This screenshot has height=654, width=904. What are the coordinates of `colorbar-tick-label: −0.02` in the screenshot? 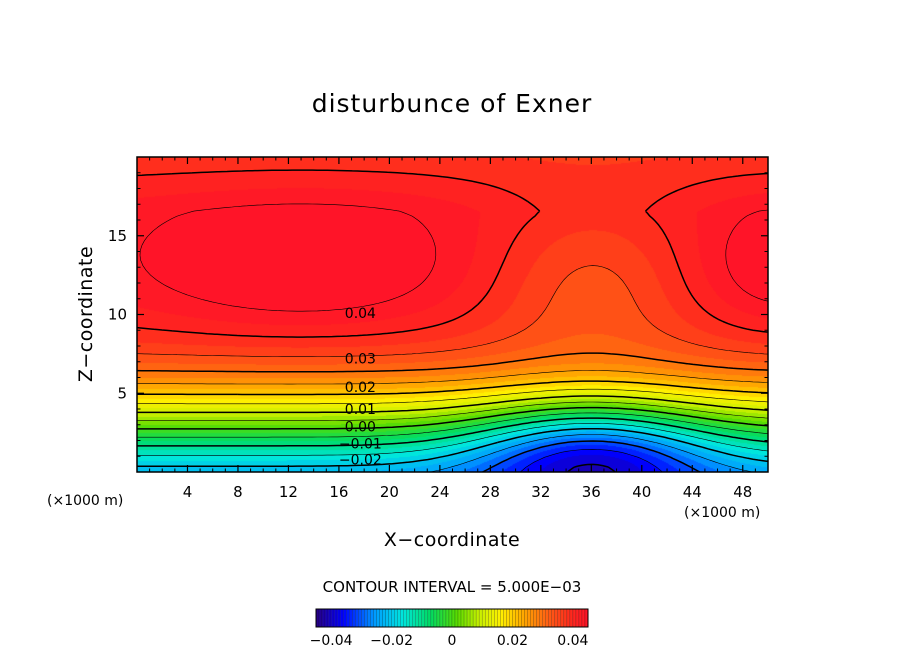 It's located at (391, 641).